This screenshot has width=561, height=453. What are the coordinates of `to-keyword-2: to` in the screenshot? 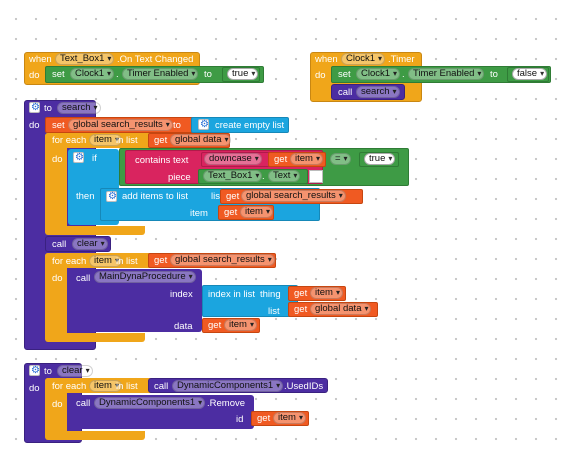 It's located at (494, 74).